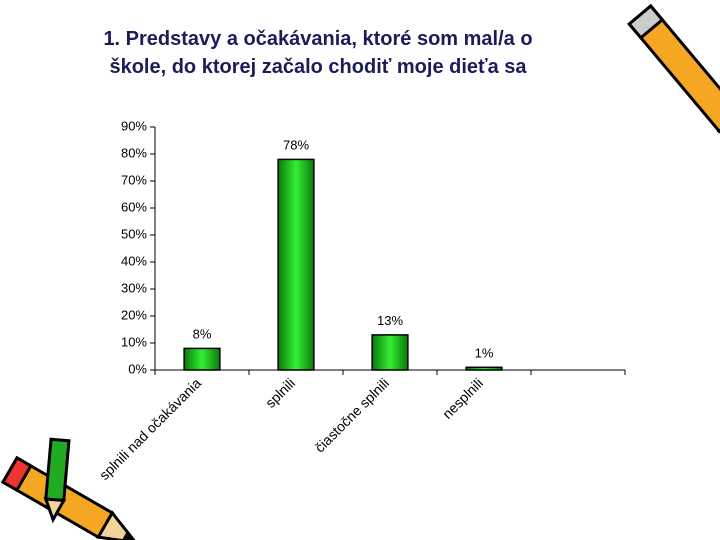 Image resolution: width=720 pixels, height=540 pixels. What do you see at coordinates (296, 144) in the screenshot?
I see `value-label: 78%` at bounding box center [296, 144].